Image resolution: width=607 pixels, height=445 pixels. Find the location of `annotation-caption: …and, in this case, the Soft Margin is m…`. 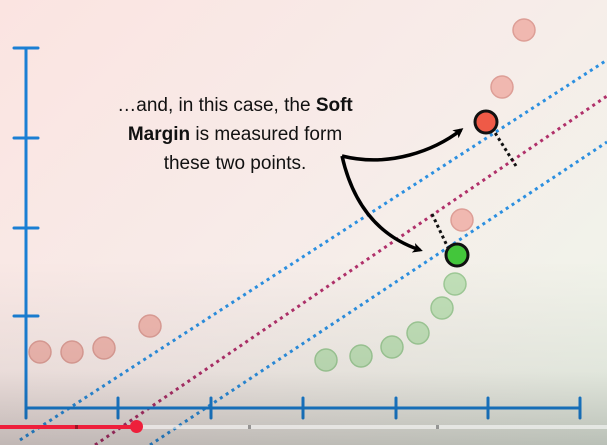

annotation-caption: …and, in this case, the Soft Margin is m… is located at coordinates (235, 134).